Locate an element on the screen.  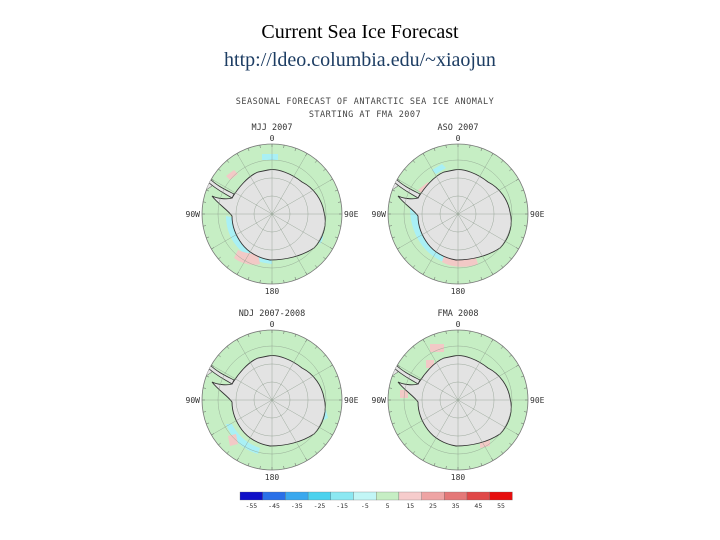
source-link: http://ldeo.columbia.edu/~xiaojun is located at coordinates (360, 60).